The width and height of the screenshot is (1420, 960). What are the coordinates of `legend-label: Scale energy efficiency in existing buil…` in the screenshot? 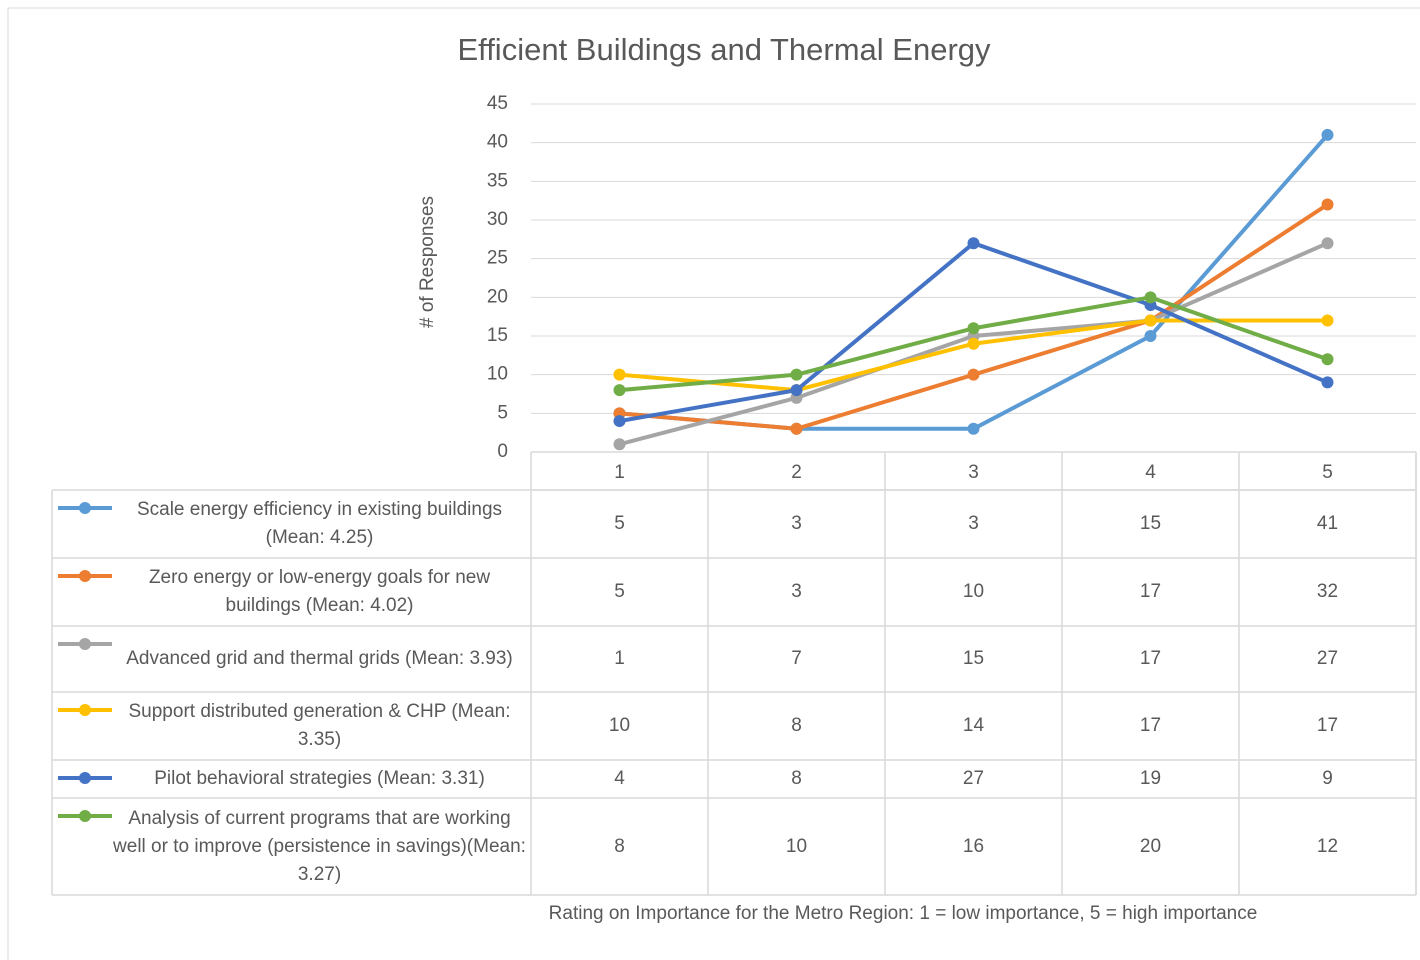 It's located at (319, 523).